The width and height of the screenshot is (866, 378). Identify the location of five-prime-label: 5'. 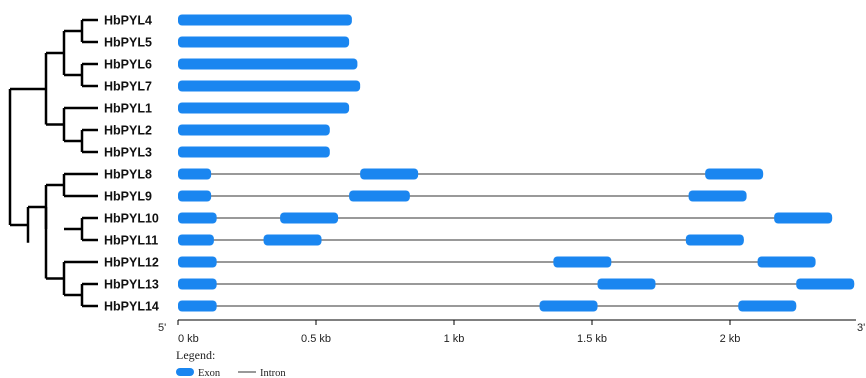
(162, 328).